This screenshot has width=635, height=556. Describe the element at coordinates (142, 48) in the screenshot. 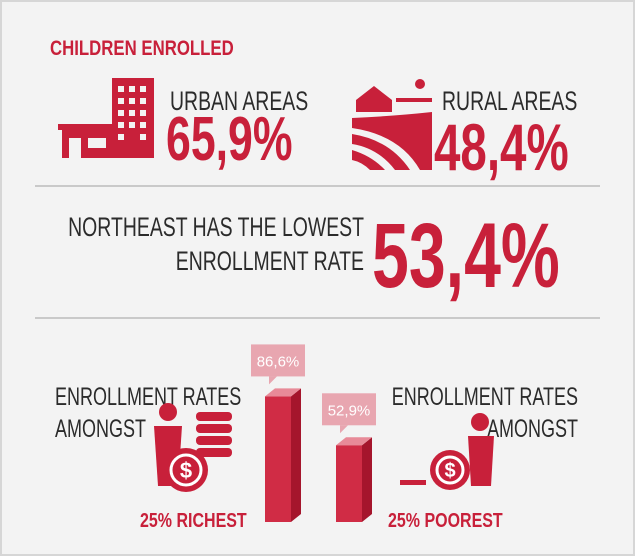

I see `title: CHILDREN ENROLLED` at that location.